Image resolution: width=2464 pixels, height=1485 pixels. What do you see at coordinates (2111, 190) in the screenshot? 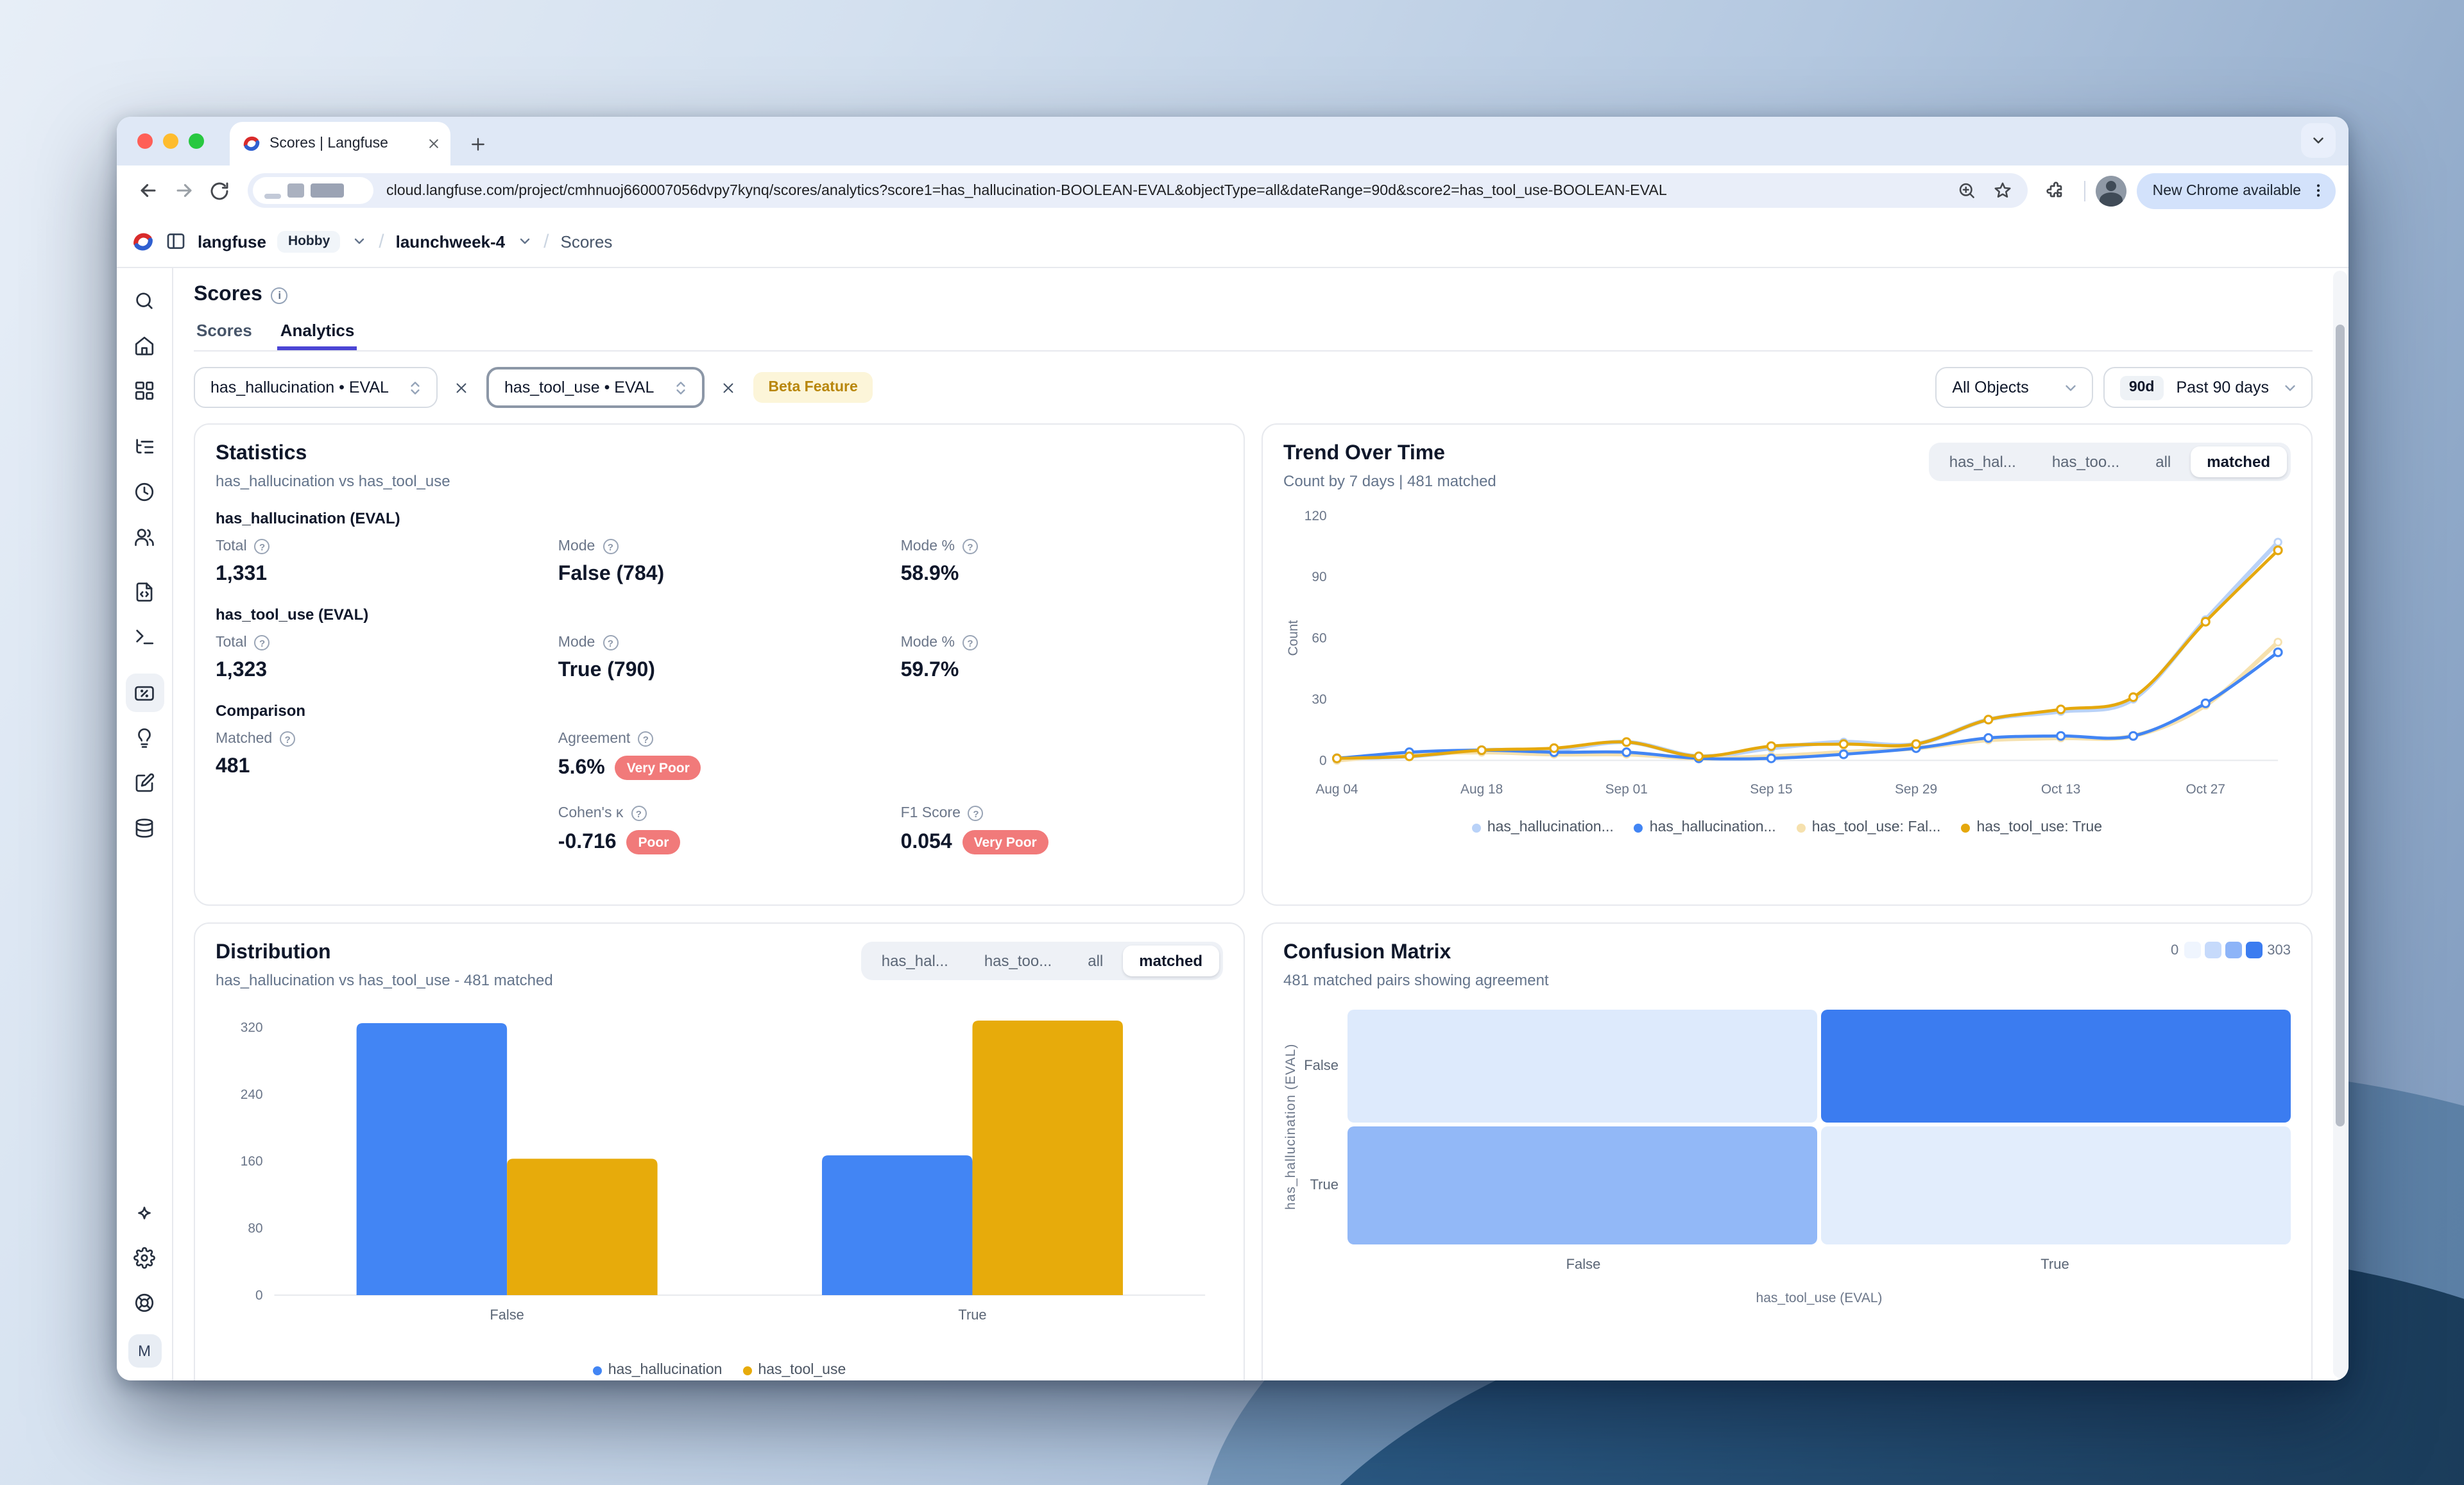
I see `profile-avatar` at bounding box center [2111, 190].